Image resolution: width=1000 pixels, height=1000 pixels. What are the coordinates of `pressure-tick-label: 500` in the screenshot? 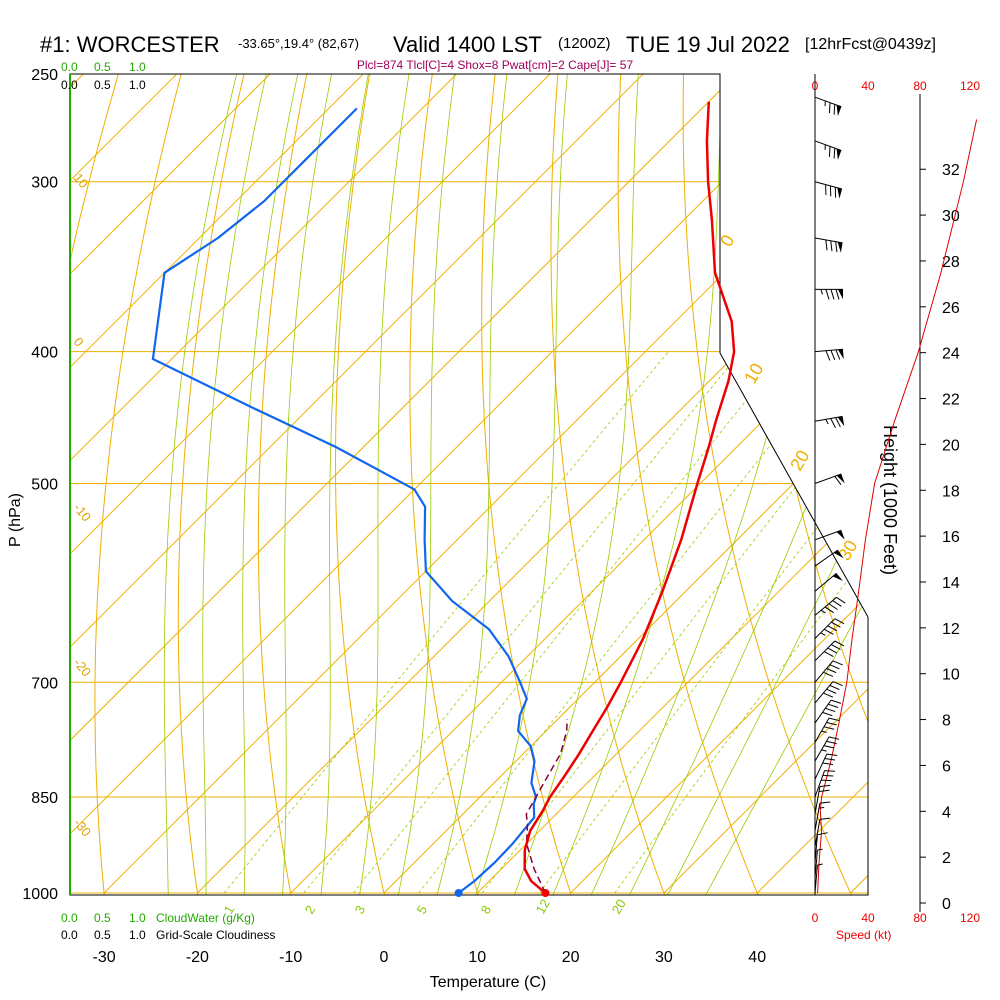 It's located at (44, 485).